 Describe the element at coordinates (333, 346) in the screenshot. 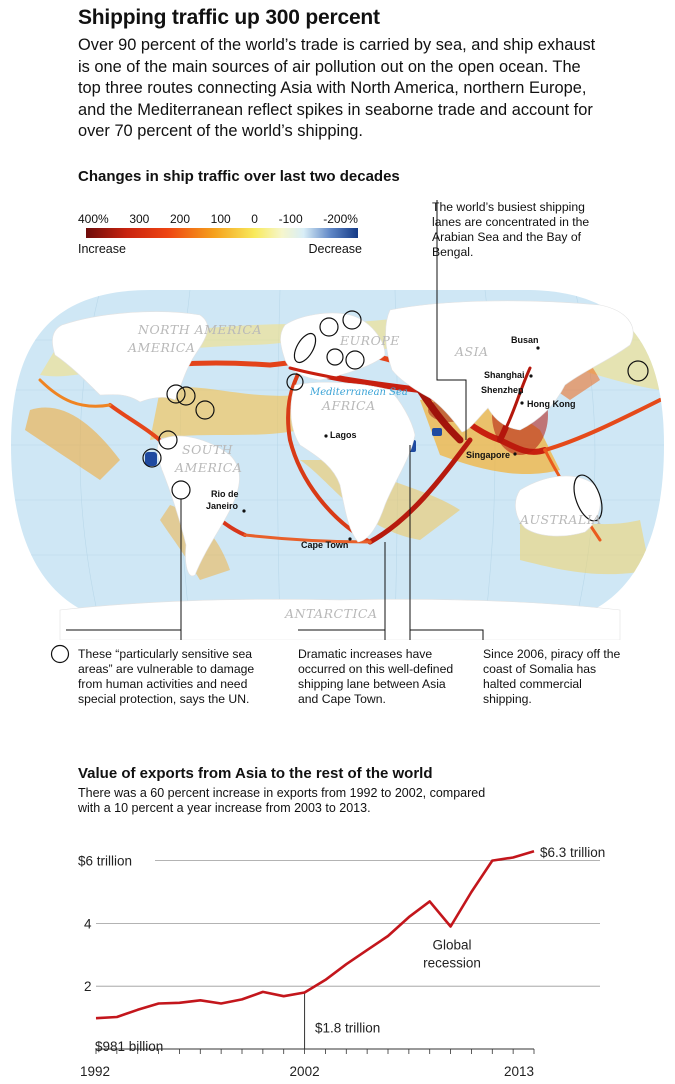

I see `europe` at that location.